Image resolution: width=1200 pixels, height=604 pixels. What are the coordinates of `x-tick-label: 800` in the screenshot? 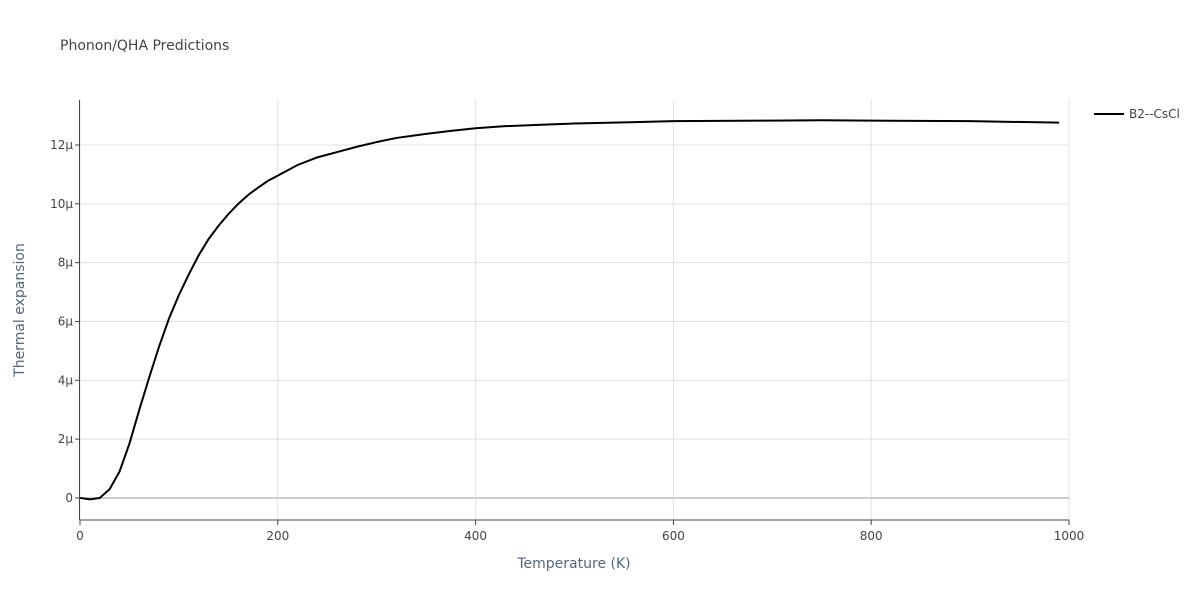 It's located at (871, 536).